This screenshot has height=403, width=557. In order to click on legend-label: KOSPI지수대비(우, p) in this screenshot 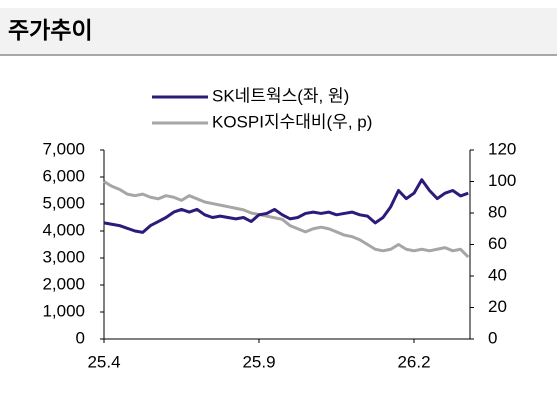, I will do `click(292, 121)`.